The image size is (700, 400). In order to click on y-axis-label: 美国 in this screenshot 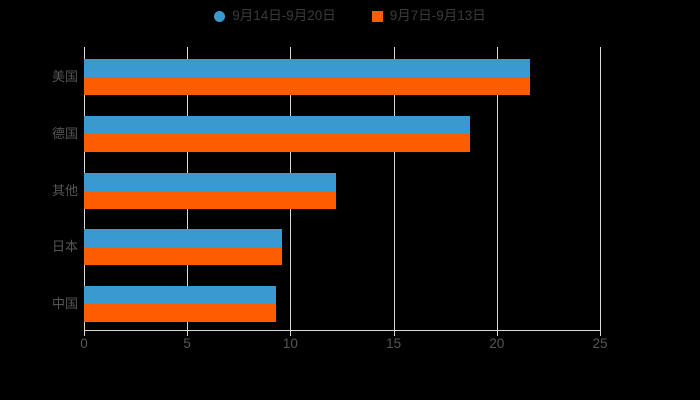, I will do `click(64, 77)`.